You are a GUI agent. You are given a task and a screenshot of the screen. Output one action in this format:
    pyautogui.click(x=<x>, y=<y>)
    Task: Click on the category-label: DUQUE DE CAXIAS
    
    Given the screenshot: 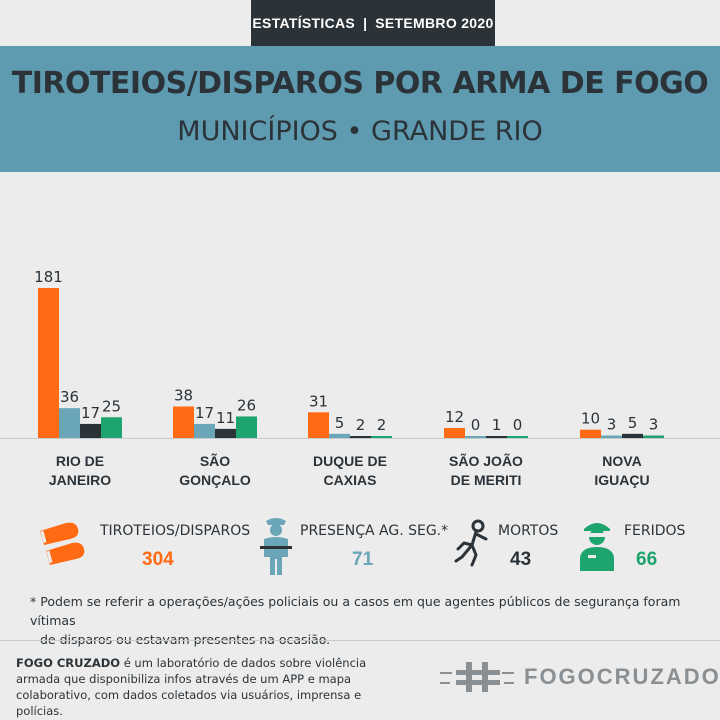 What is the action you would take?
    pyautogui.click(x=350, y=471)
    